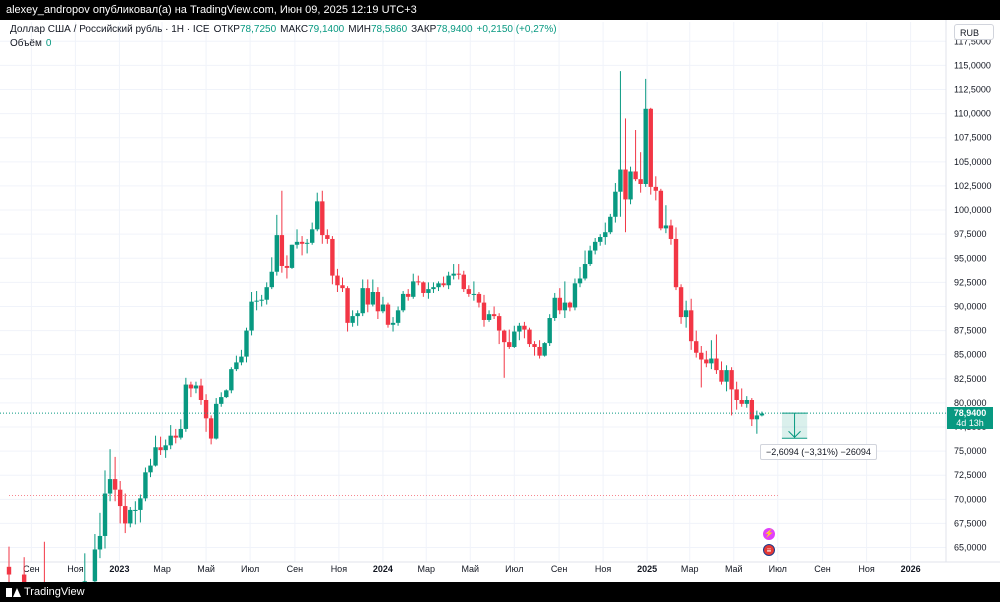 This screenshot has width=1000, height=602. Describe the element at coordinates (970, 475) in the screenshot. I see `y-tick-label: 72,5000` at that location.